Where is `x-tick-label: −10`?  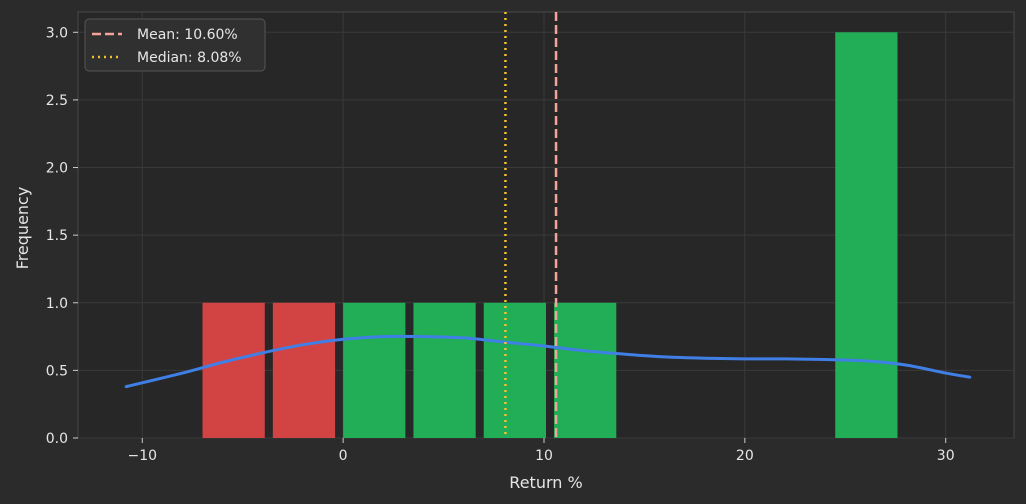 x-tick-label: −10 is located at coordinates (143, 456).